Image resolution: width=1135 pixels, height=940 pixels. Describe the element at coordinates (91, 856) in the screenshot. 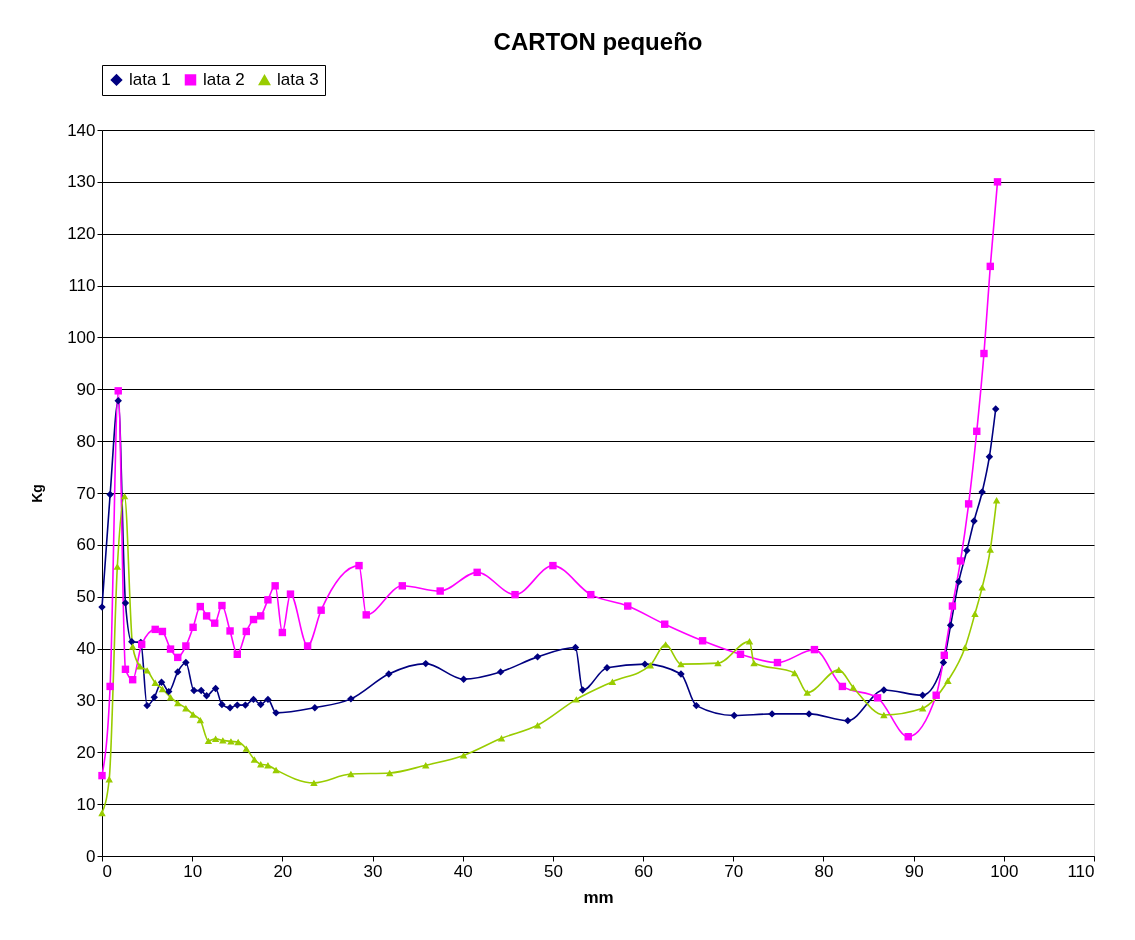

I see `y-tick-label: 0` at that location.